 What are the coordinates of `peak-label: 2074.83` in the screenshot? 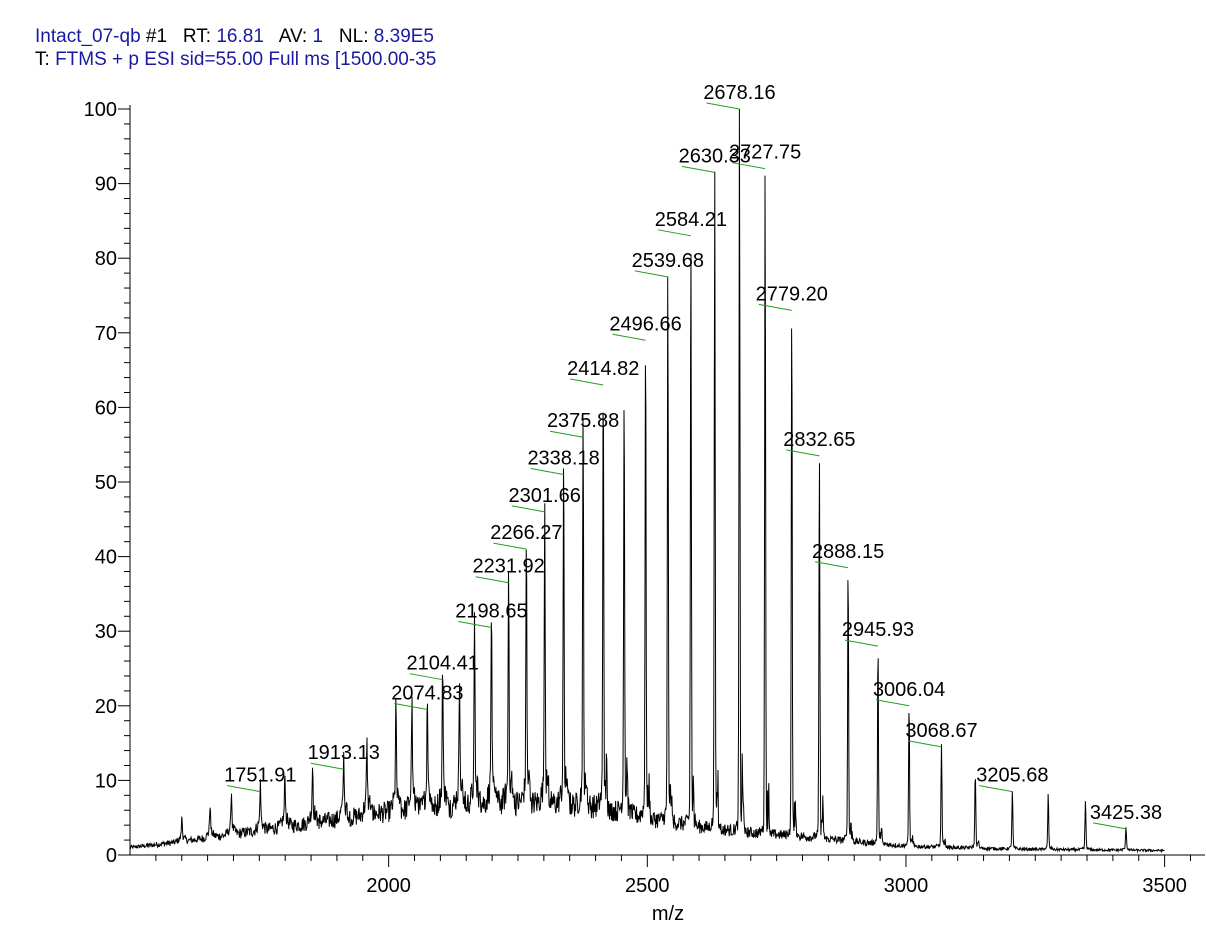 It's located at (427, 694).